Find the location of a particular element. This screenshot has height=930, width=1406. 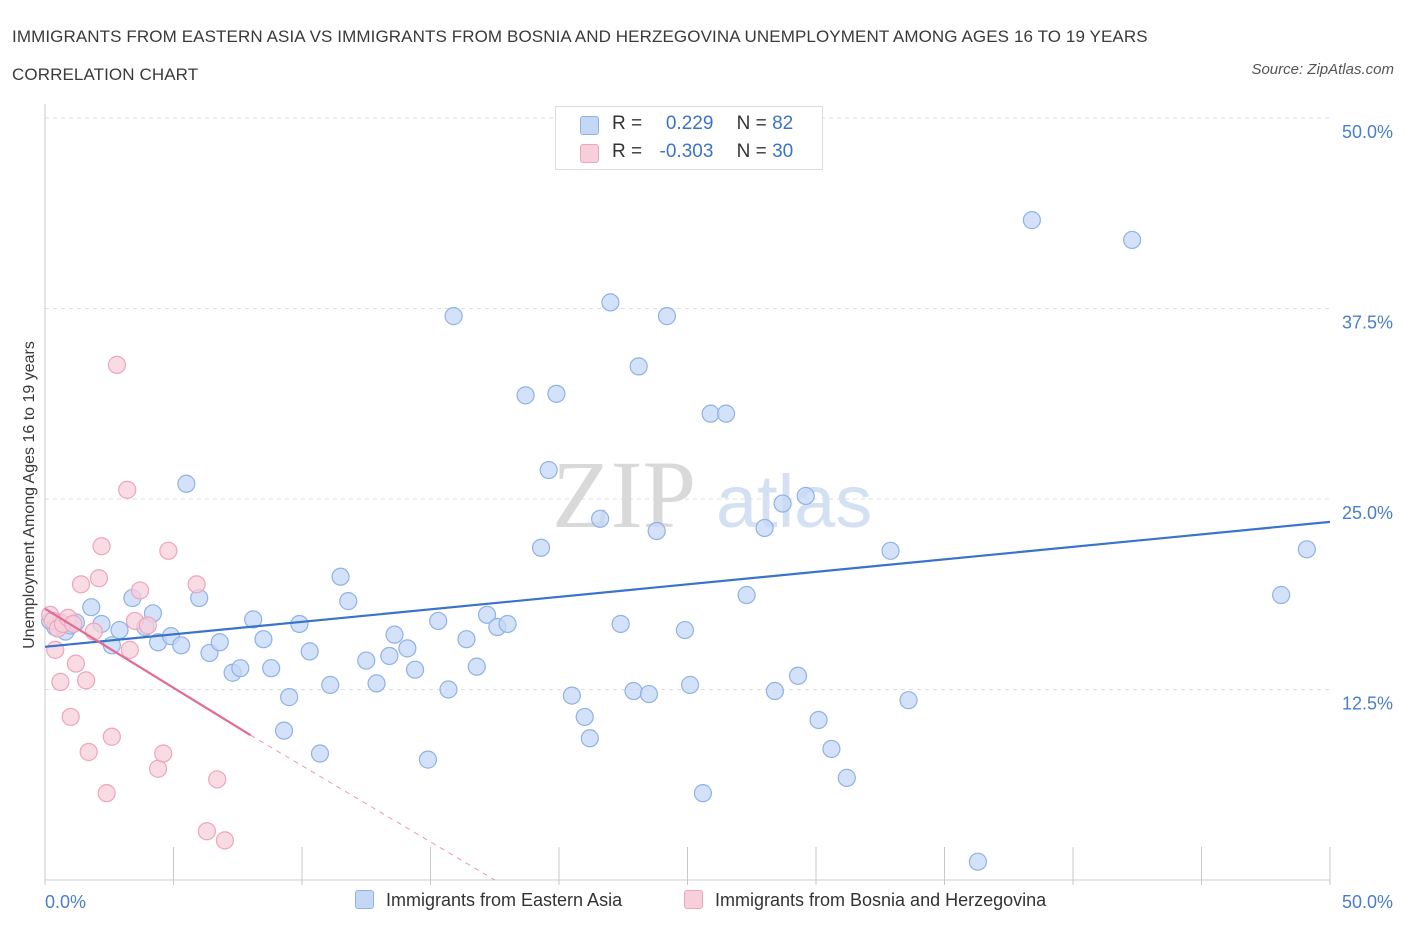

r-value: -0.303 is located at coordinates (686, 151).